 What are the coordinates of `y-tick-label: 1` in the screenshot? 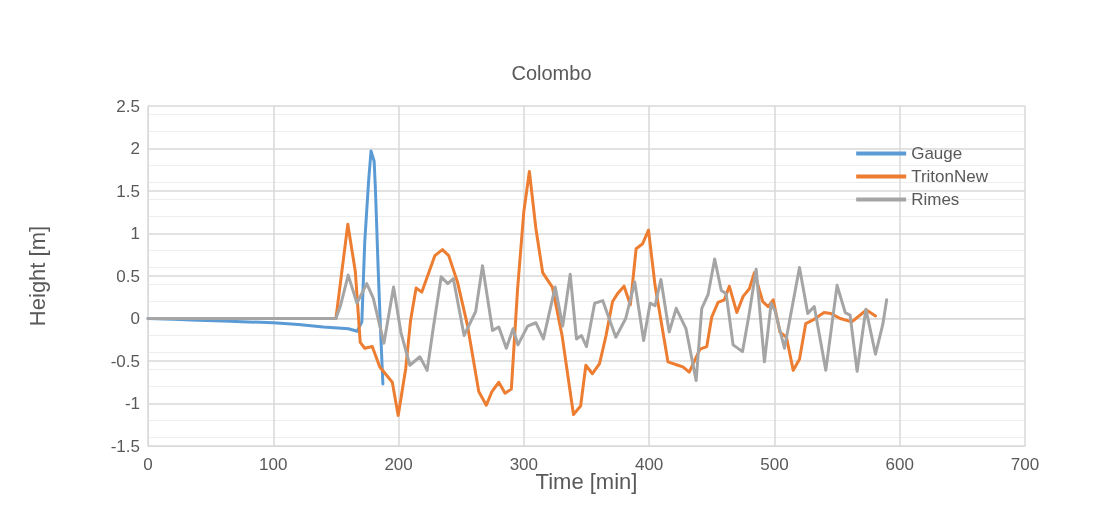 It's located at (135, 233).